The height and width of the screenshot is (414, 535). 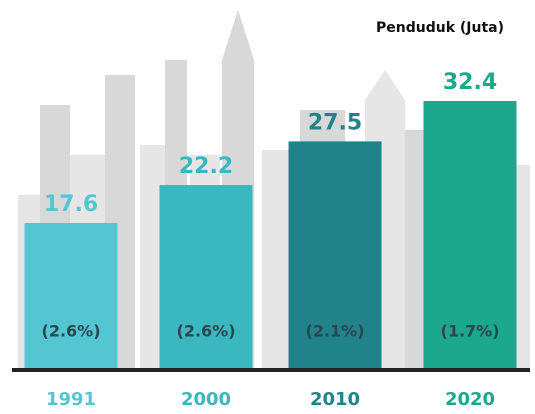 What do you see at coordinates (335, 122) in the screenshot?
I see `value-label: 27.5` at bounding box center [335, 122].